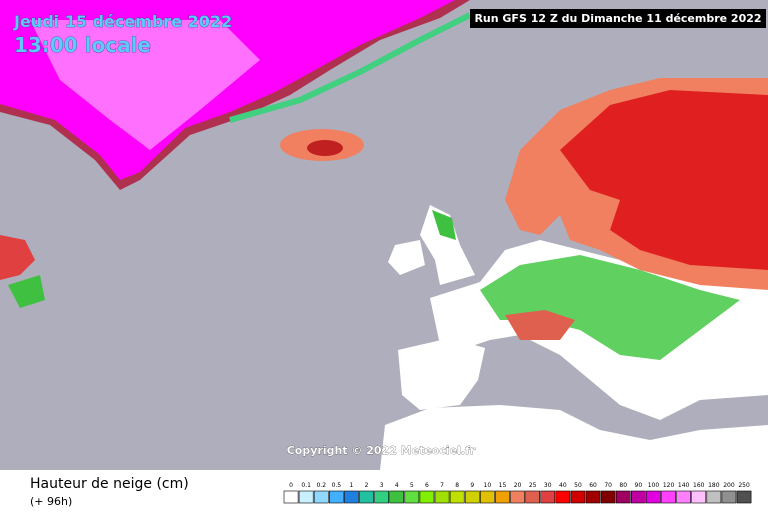 This screenshot has height=512, width=768. I want to click on legend-label: 0, so click(291, 485).